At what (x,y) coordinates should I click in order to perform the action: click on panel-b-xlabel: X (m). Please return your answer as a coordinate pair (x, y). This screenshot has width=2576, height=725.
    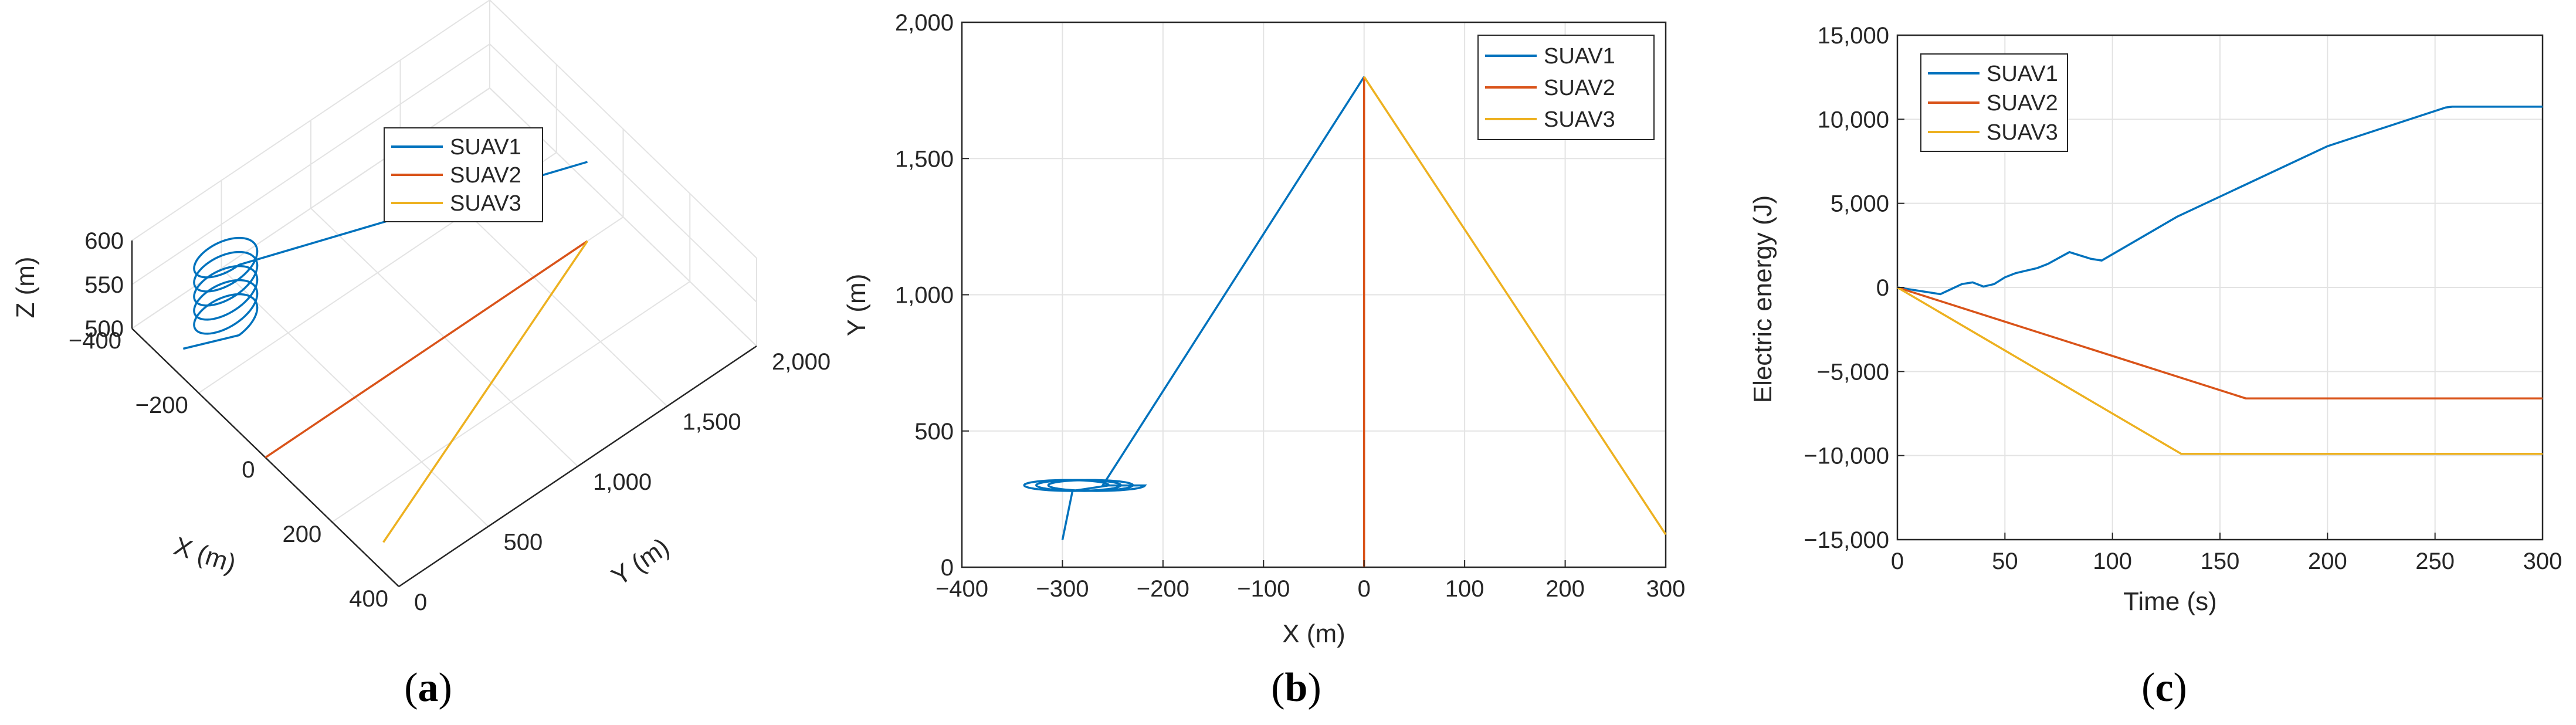
    Looking at the image, I should click on (1313, 633).